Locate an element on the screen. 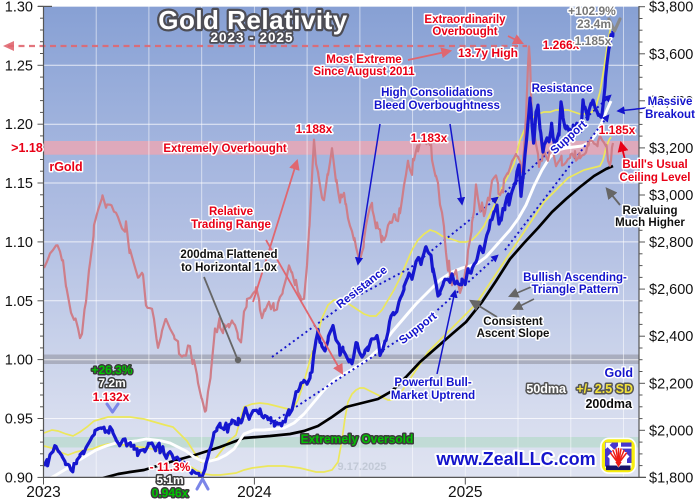 Image resolution: width=700 pixels, height=500 pixels. svg-text: Revaluing is located at coordinates (650, 211).